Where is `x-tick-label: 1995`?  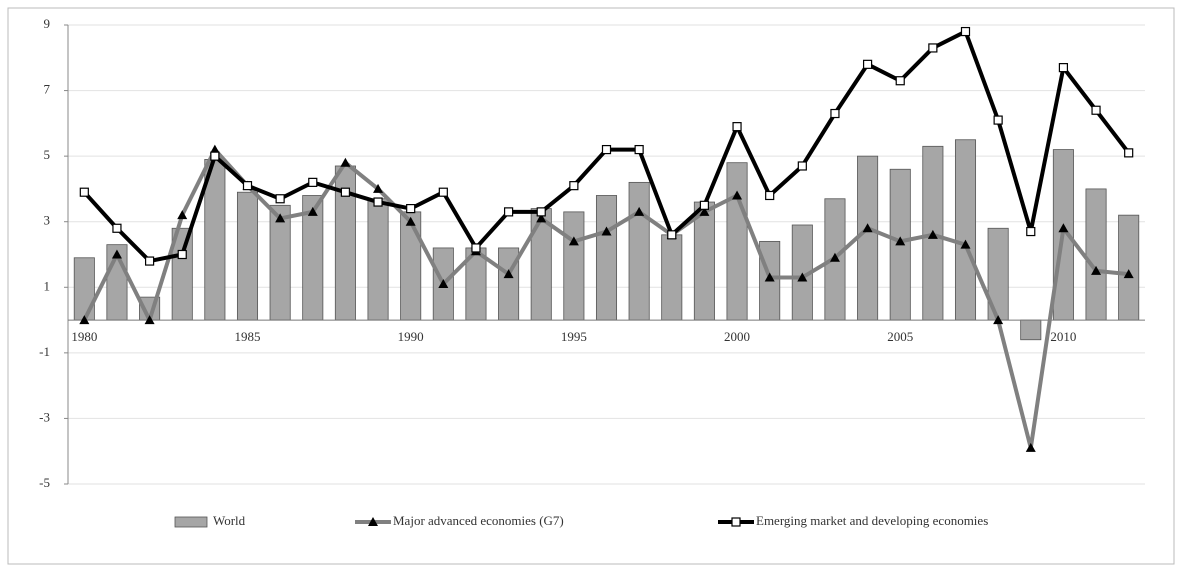
x-tick-label: 1995 is located at coordinates (574, 336).